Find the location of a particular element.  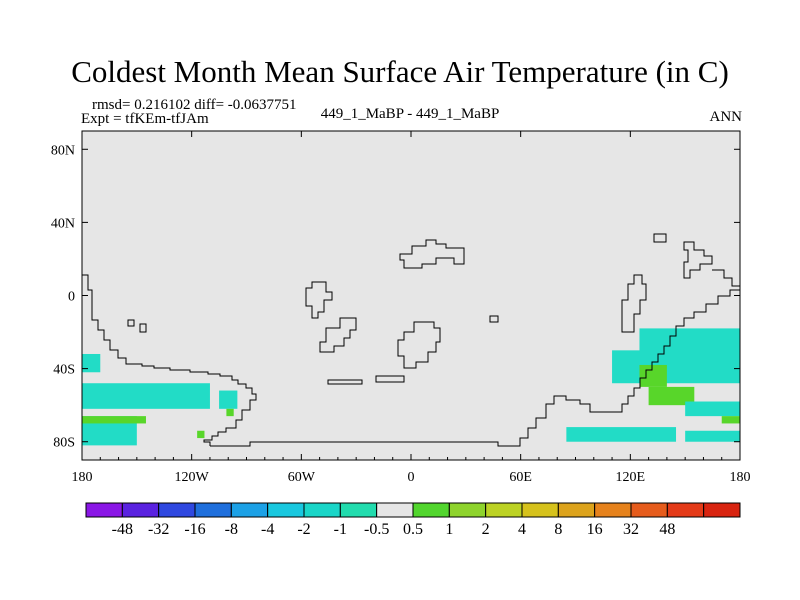

colorbar: -48 -32 -16 -8 -4 -2 -1 -0.5 0.5 1 2 4 8 16 32 48 is located at coordinates (413, 520).